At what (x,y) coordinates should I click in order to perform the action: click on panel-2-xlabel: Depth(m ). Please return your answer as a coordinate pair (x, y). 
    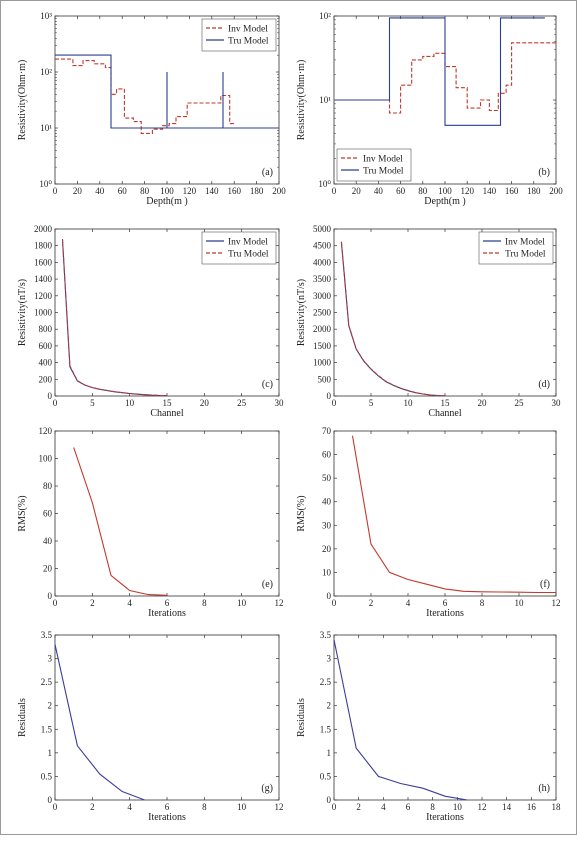
    Looking at the image, I should click on (444, 201).